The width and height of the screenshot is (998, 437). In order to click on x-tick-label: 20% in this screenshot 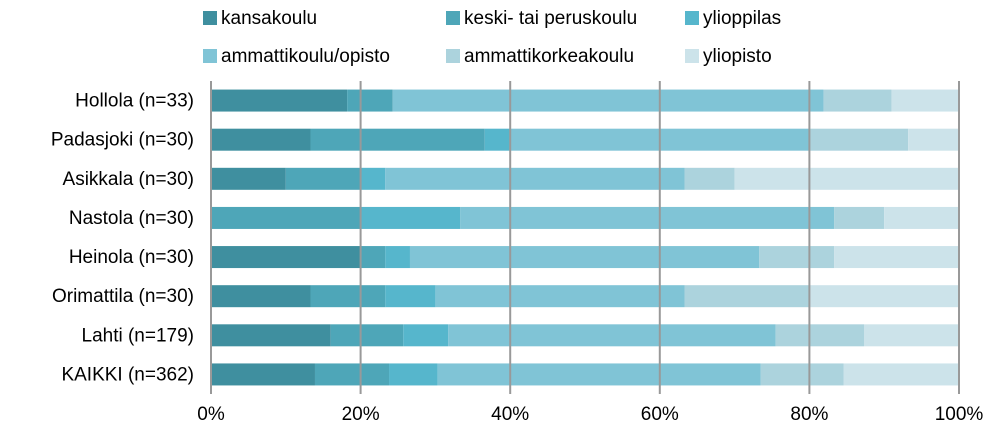, I will do `click(361, 414)`.